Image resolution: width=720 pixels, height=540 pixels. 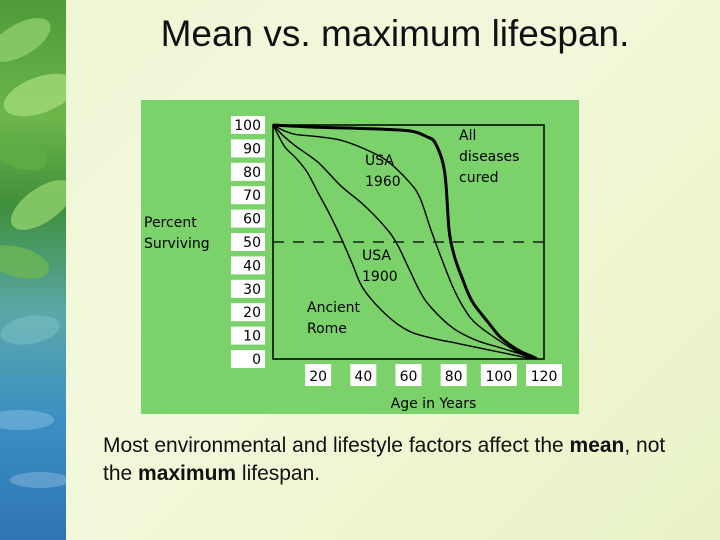 I want to click on x-tick-label: 80, so click(x=454, y=377).